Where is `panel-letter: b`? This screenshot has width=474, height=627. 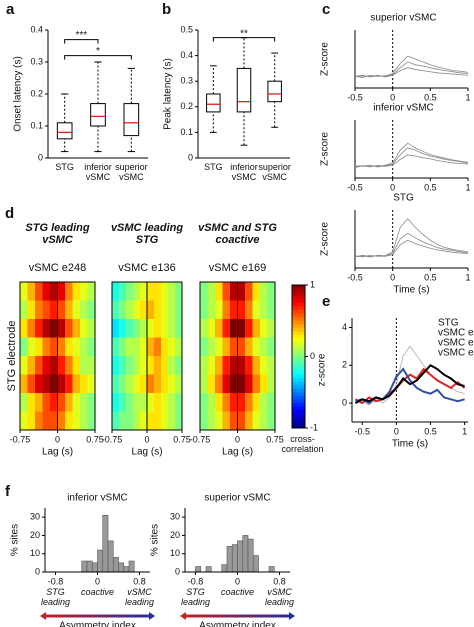 panel-letter: b is located at coordinates (166, 9).